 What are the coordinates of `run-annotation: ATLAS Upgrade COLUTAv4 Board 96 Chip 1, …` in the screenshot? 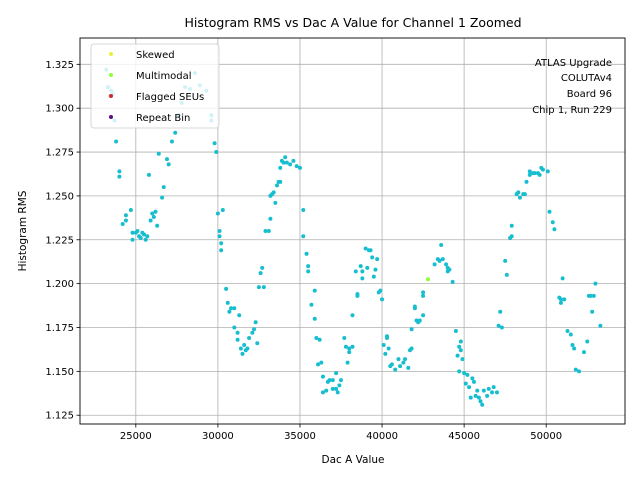 It's located at (572, 87).